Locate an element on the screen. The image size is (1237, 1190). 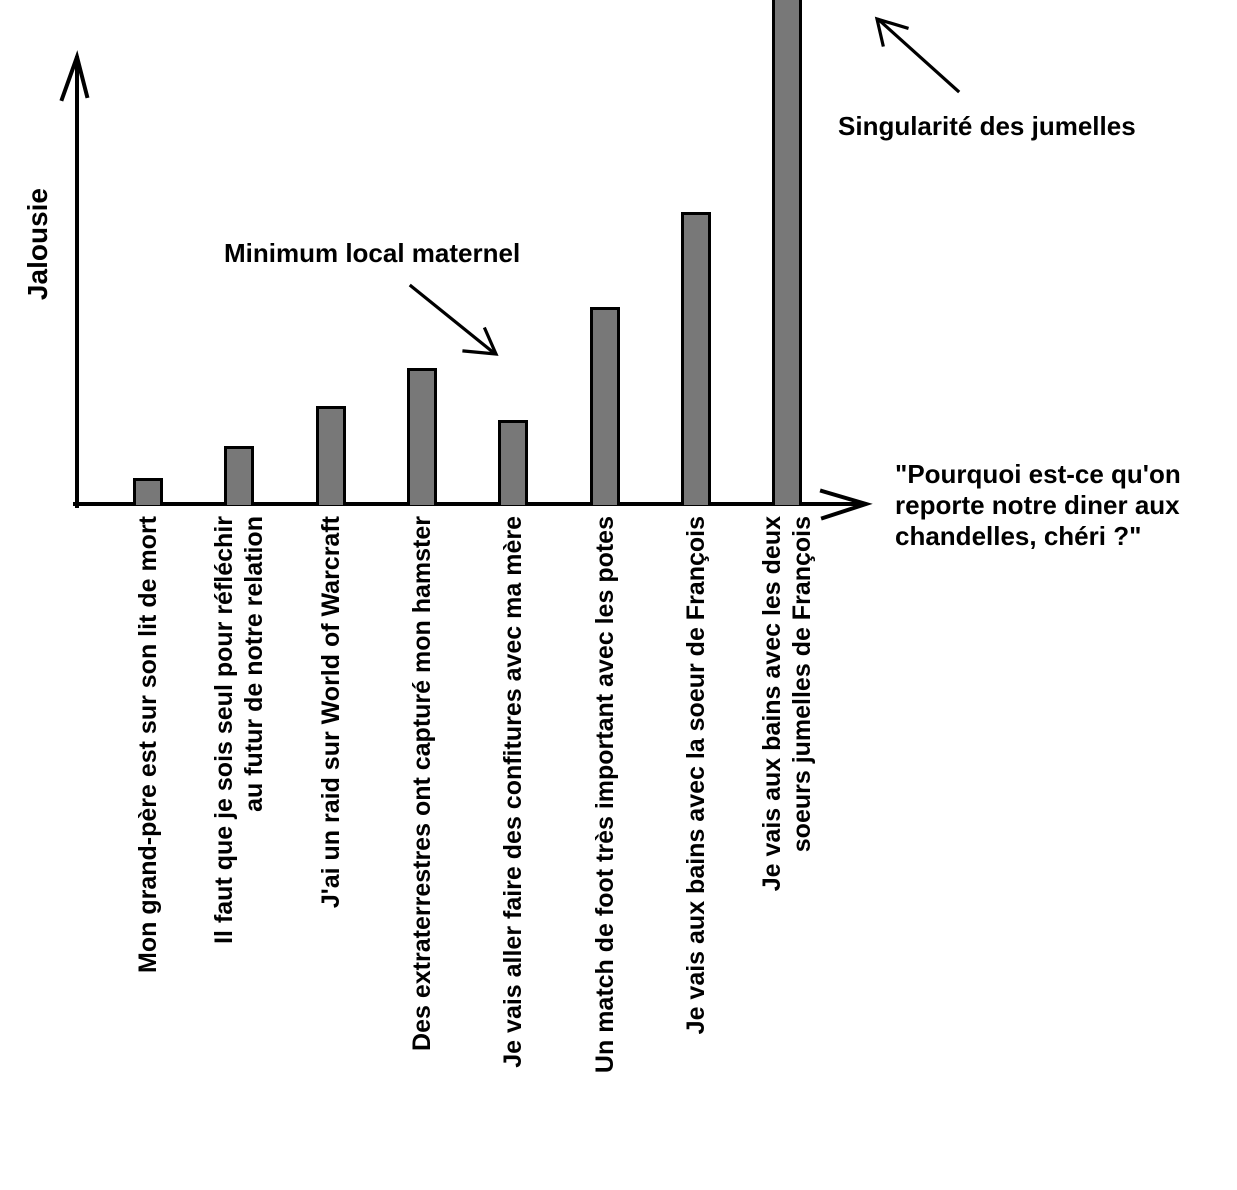
singularity-arrowhead-icon is located at coordinates (891, 31).